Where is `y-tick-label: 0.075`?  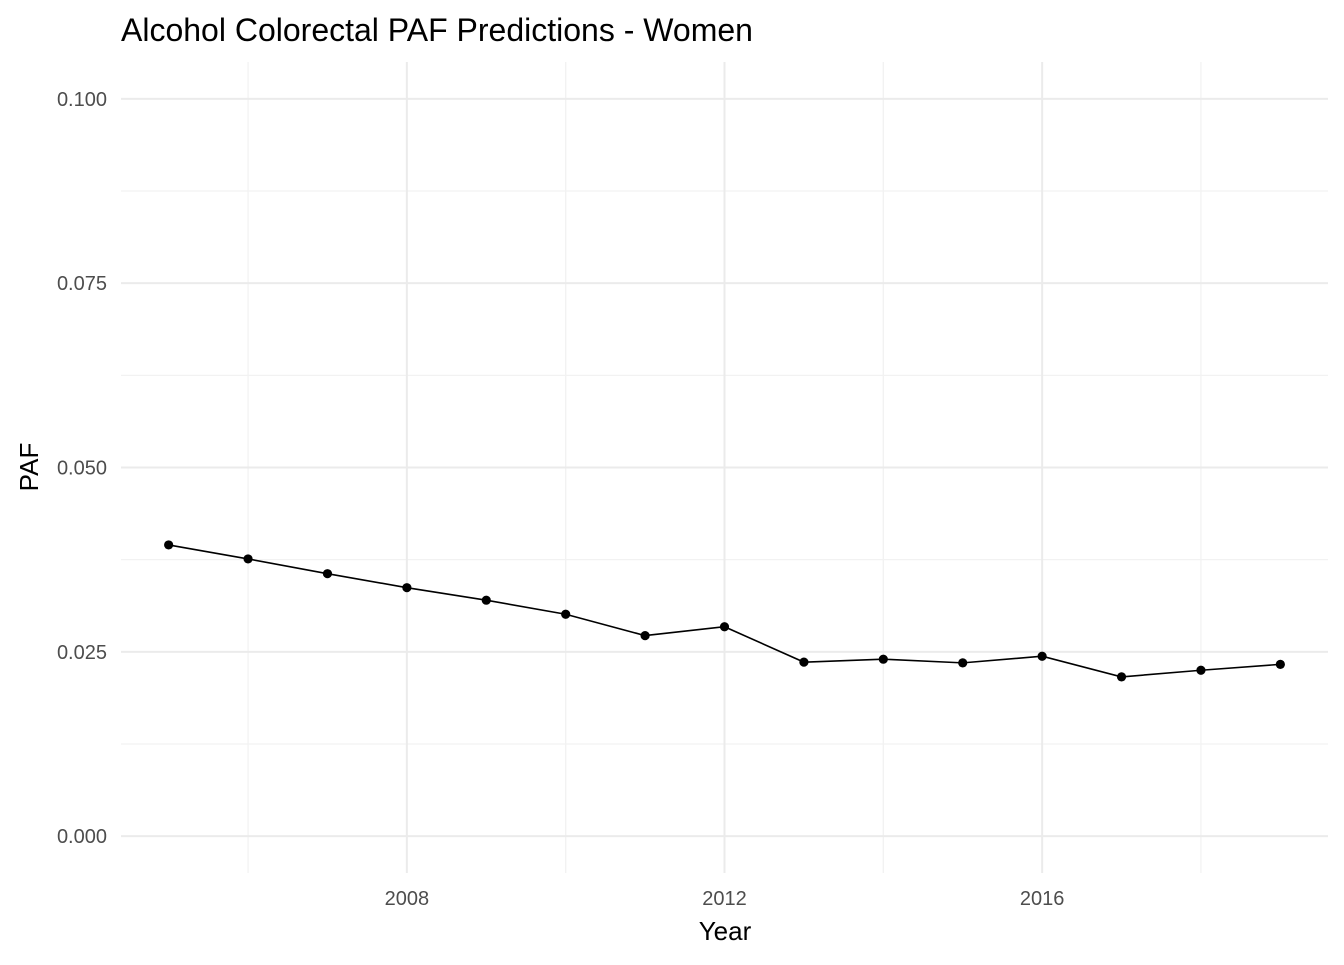 y-tick-label: 0.075 is located at coordinates (82, 284).